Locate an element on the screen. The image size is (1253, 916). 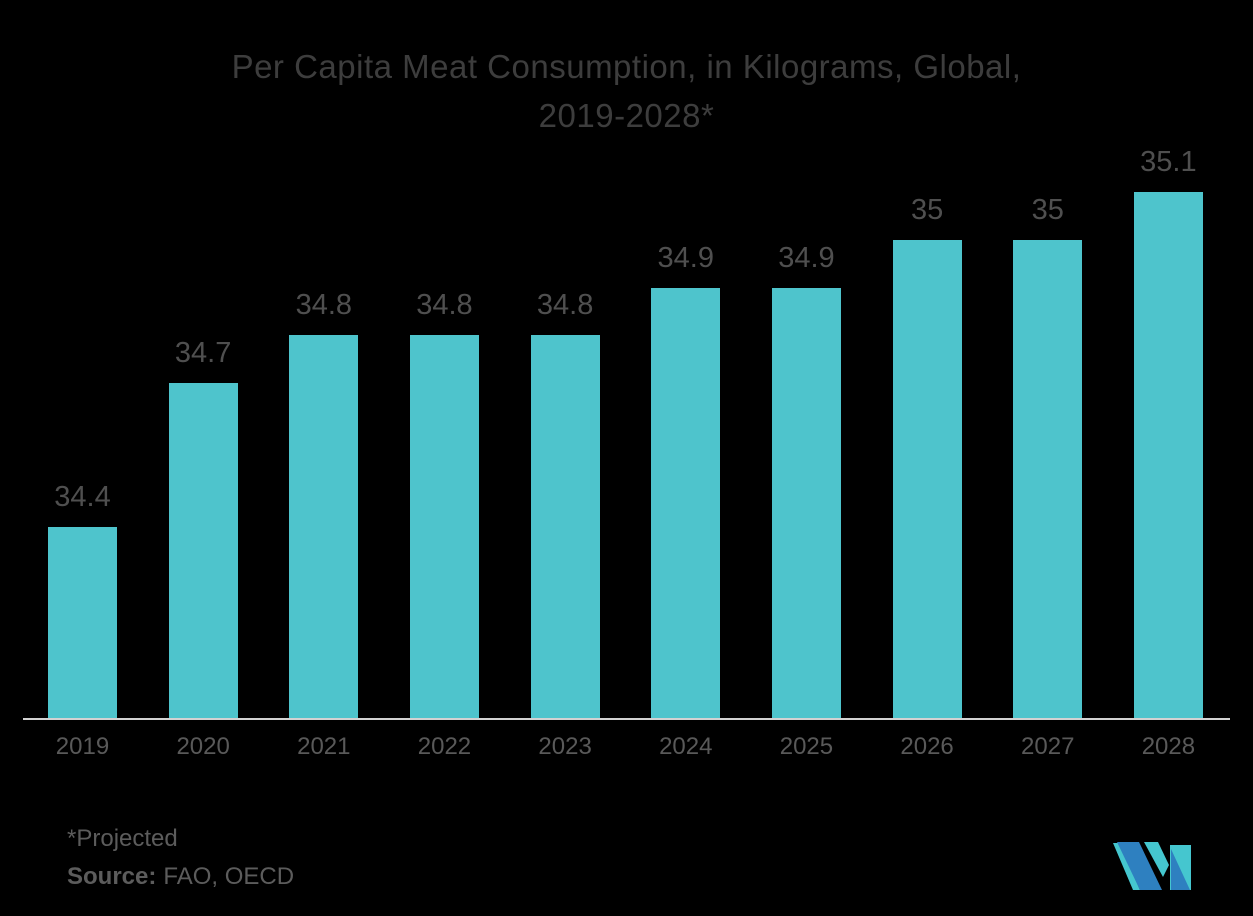
bar-value-label: 35.1 is located at coordinates (1168, 162).